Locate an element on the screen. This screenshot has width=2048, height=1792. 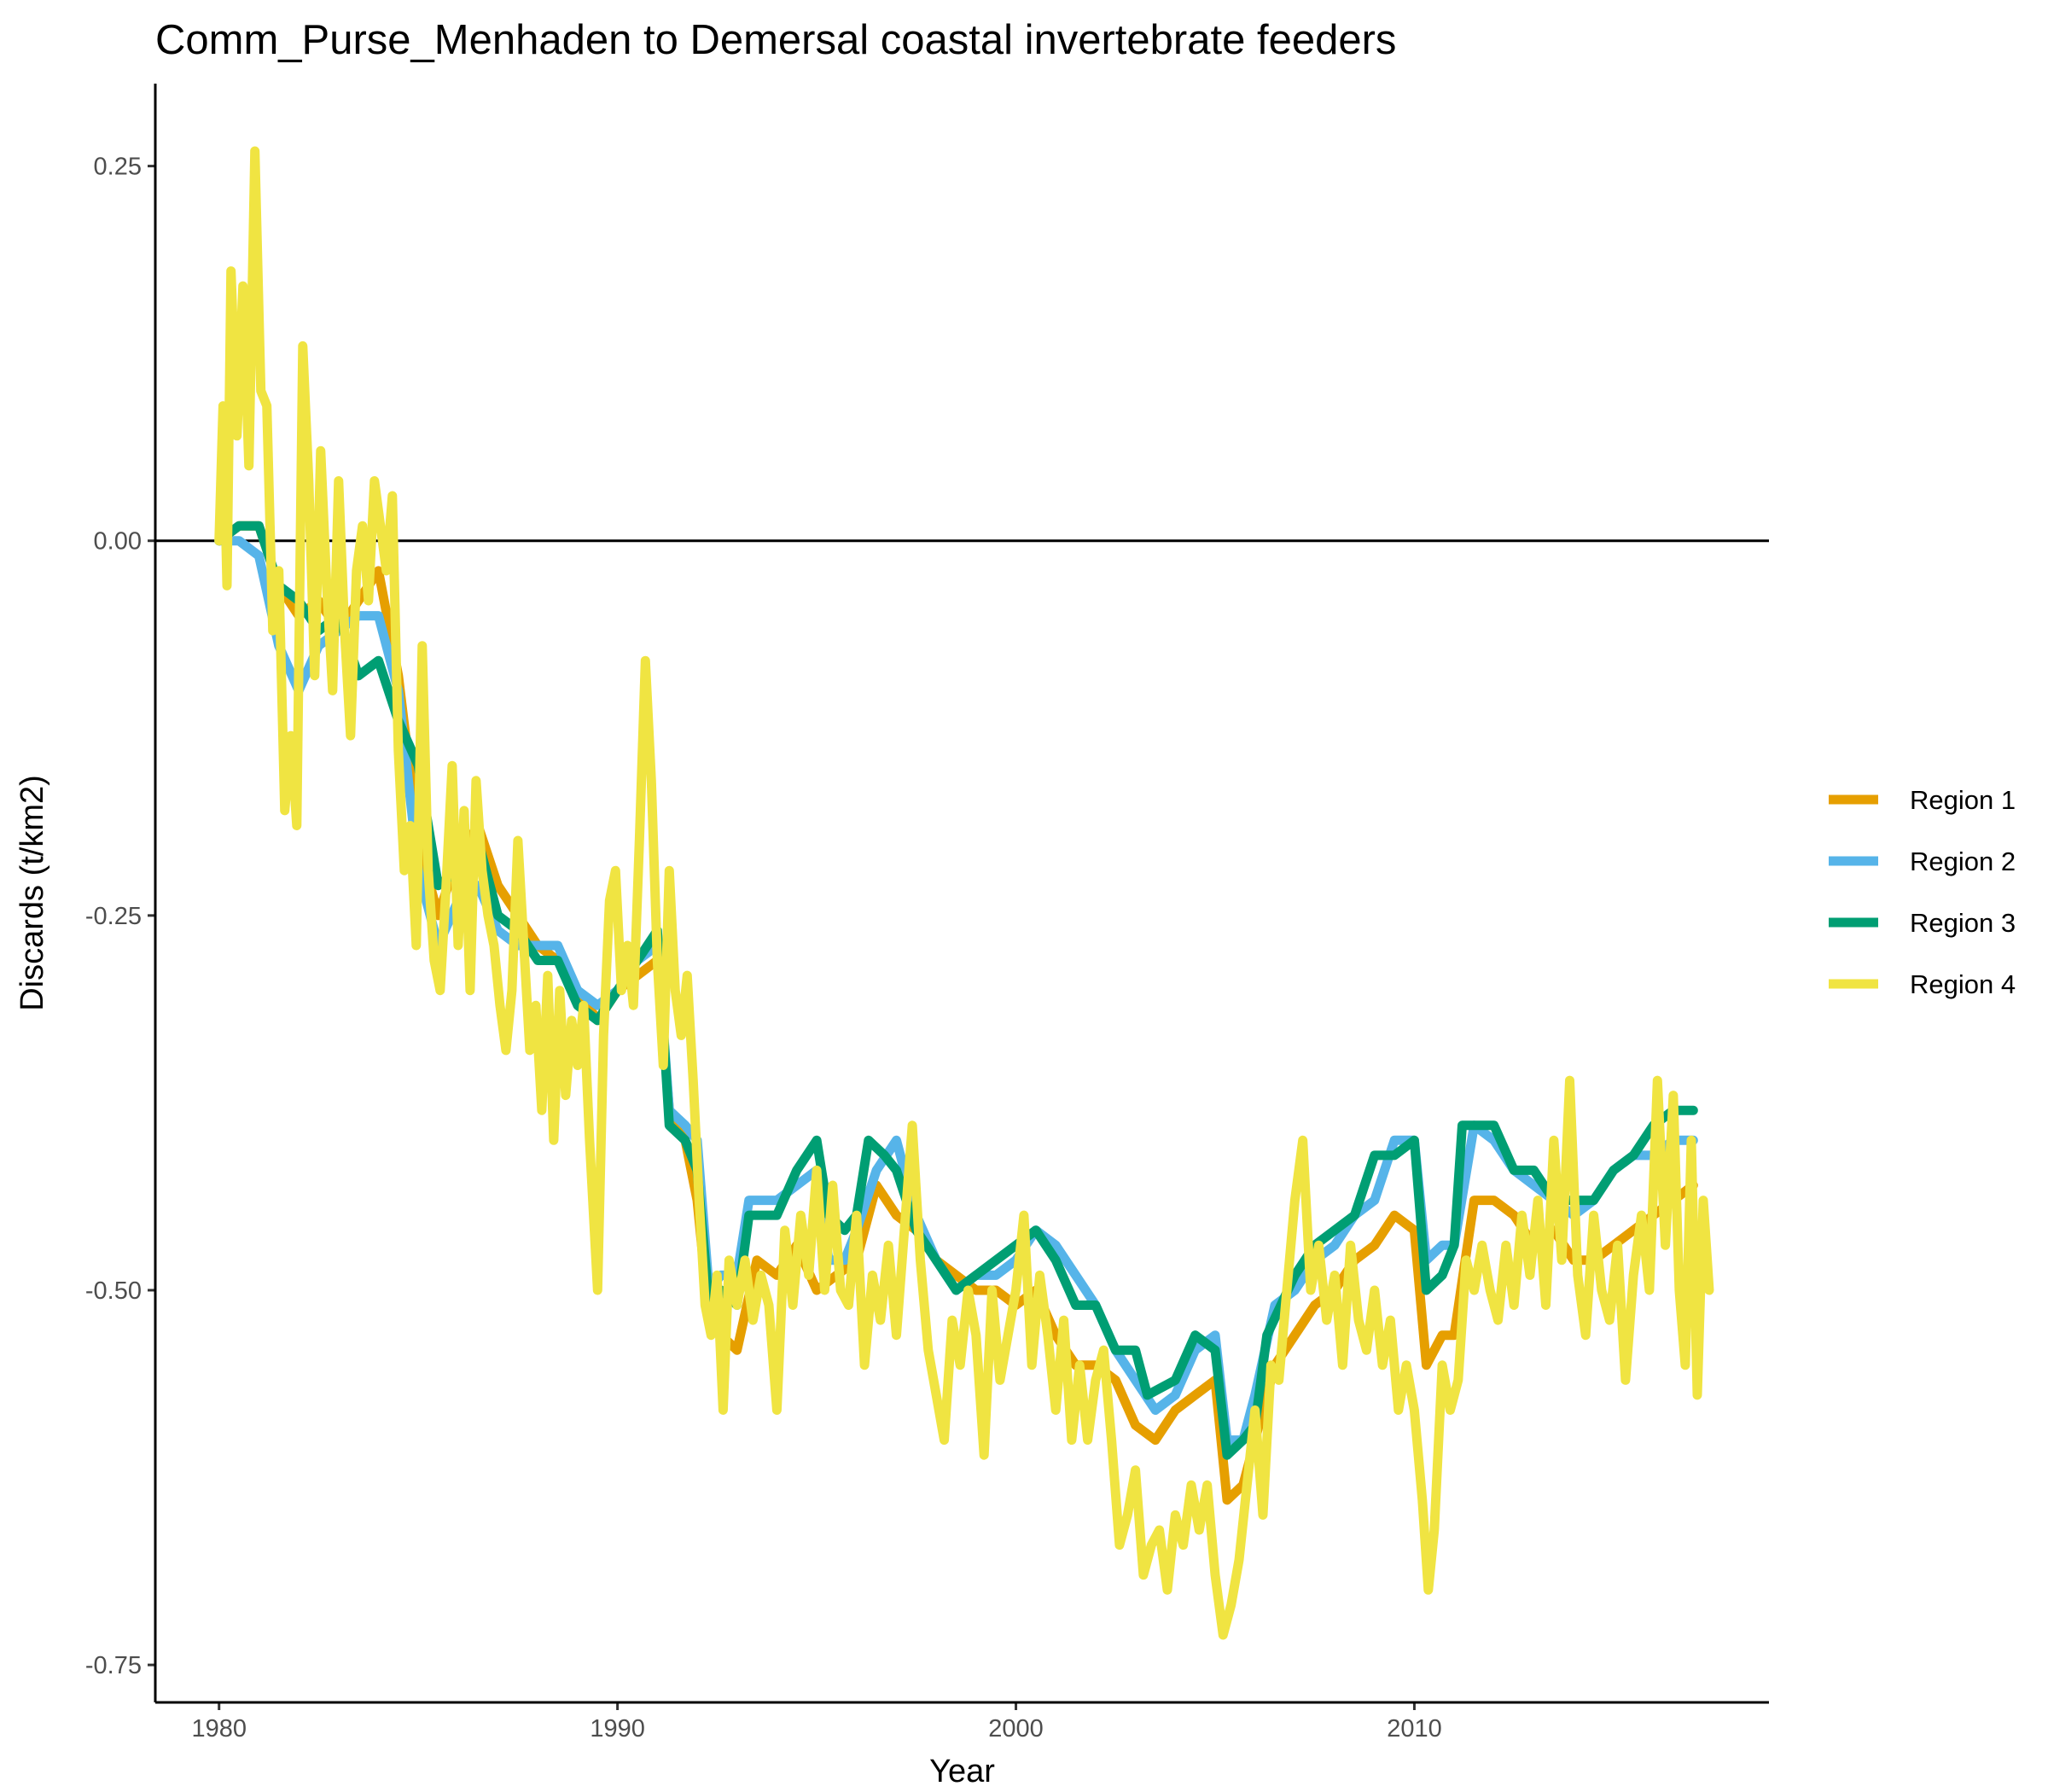
legend-label-region-1: Region 1 is located at coordinates (1963, 800).